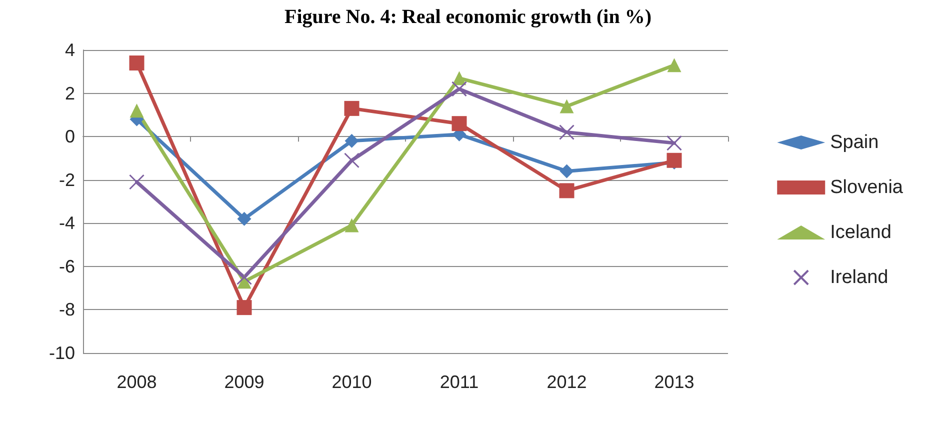  What do you see at coordinates (69, 50) in the screenshot?
I see `y-tick-label: 4` at bounding box center [69, 50].